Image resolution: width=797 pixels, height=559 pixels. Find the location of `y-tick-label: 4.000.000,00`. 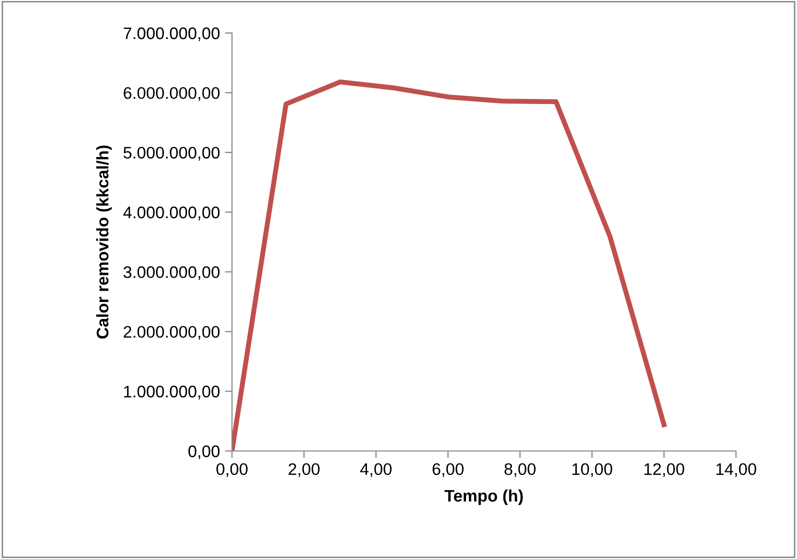

y-tick-label: 4.000.000,00 is located at coordinates (171, 213).